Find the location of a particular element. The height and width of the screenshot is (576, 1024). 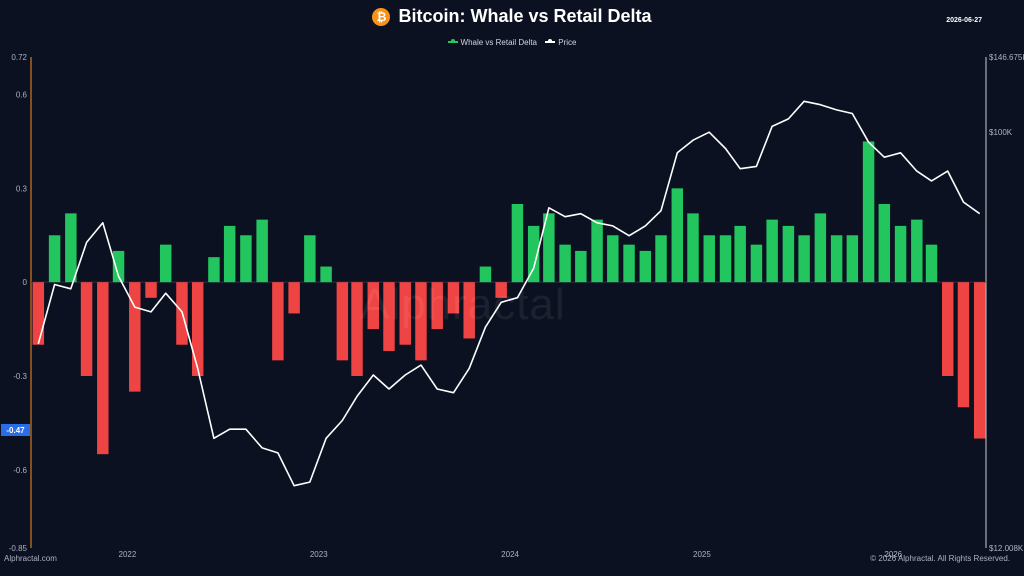

legend-swatch-price is located at coordinates (550, 41).